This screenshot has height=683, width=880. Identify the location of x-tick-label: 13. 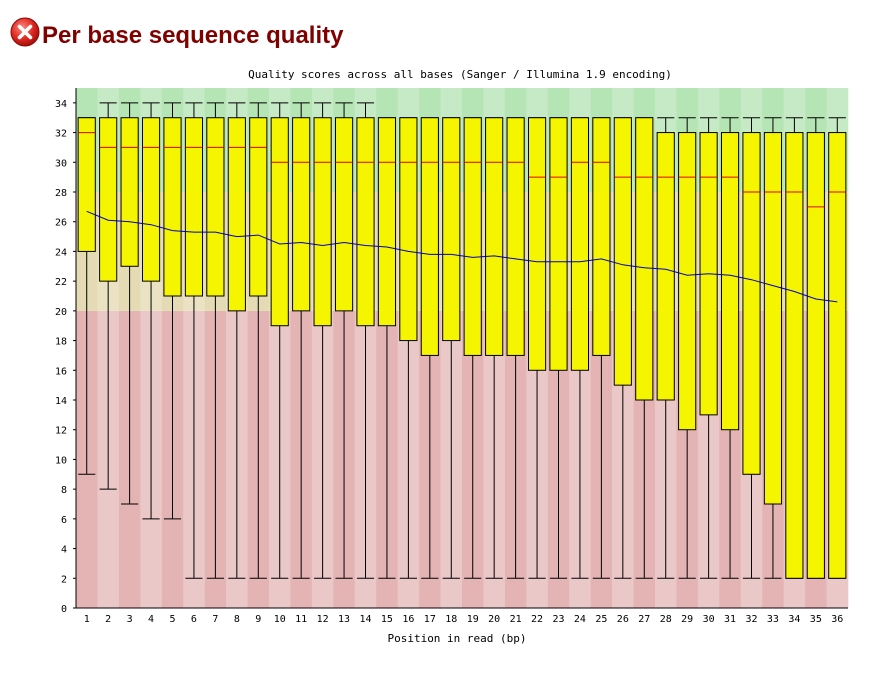
(344, 619).